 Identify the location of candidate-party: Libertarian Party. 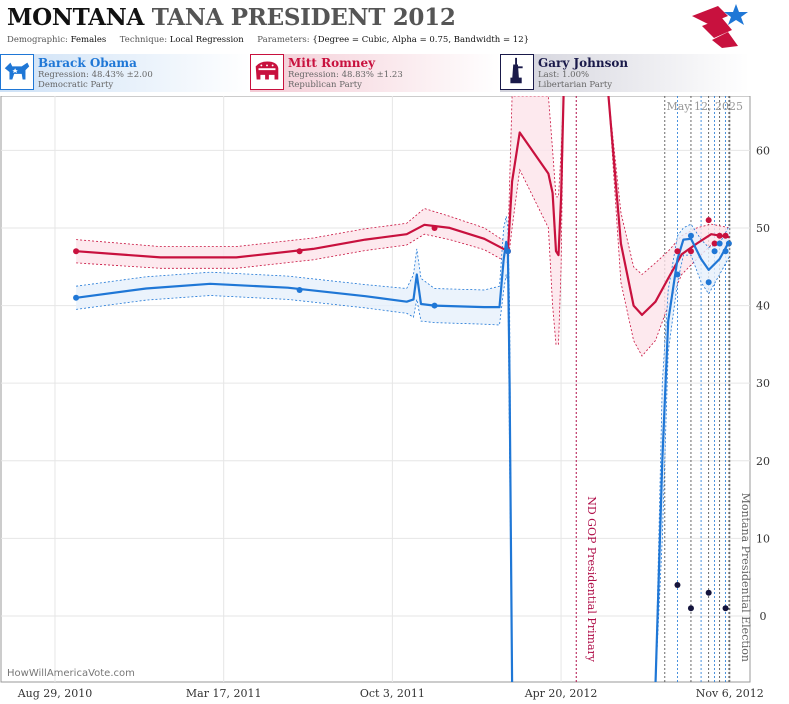
(575, 85).